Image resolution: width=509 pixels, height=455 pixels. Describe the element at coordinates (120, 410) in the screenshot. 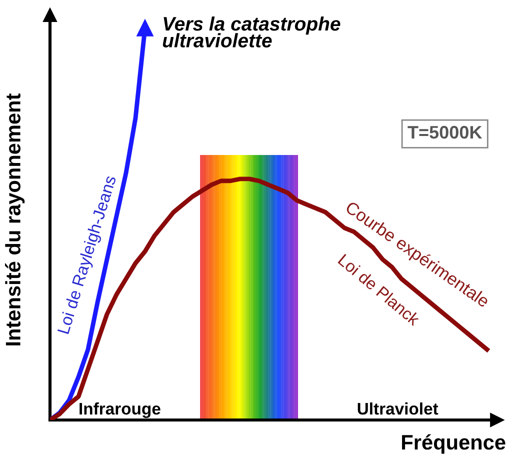

I see `annotation: Infrarouge` at that location.